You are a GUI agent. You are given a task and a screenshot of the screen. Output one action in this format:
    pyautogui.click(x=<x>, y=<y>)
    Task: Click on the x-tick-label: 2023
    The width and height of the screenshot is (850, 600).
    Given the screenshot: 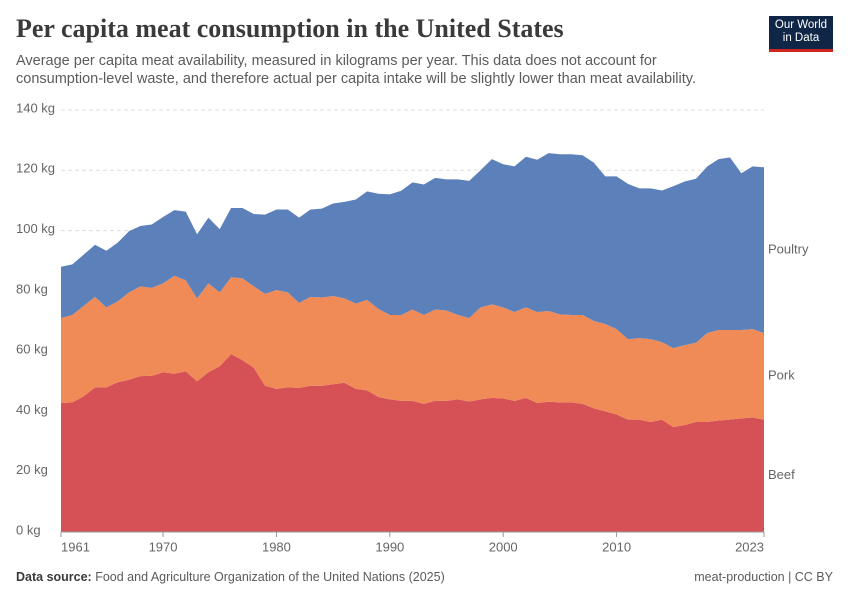 What is the action you would take?
    pyautogui.click(x=749, y=546)
    